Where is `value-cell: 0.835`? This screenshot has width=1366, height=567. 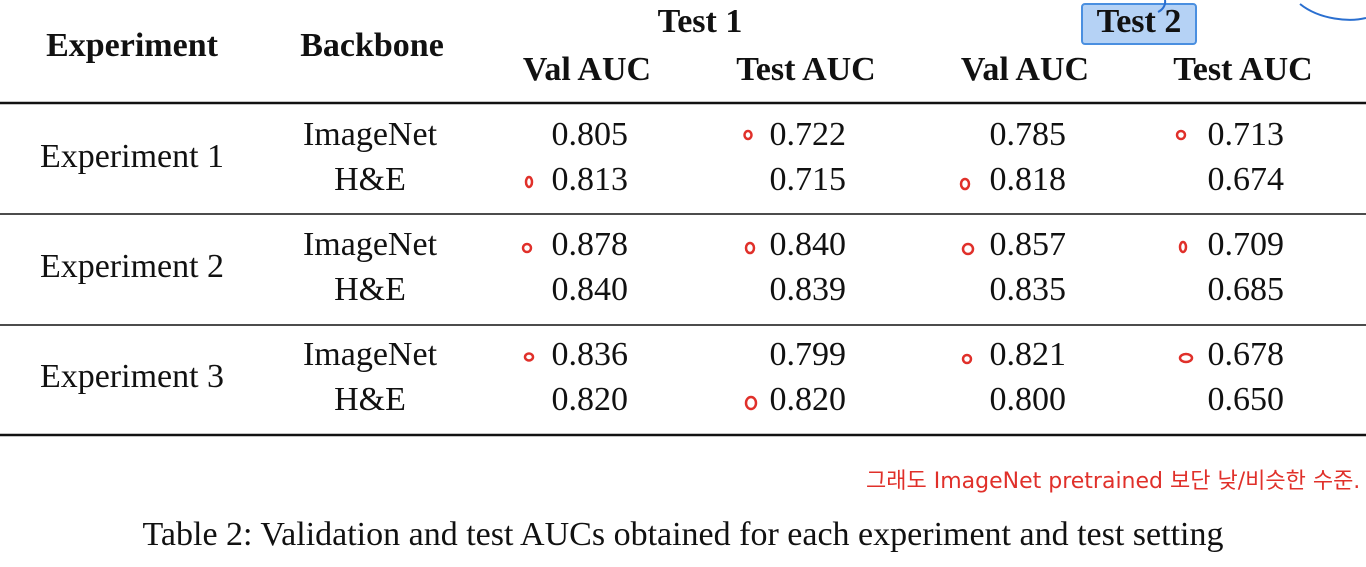 value-cell: 0.835 is located at coordinates (1028, 289).